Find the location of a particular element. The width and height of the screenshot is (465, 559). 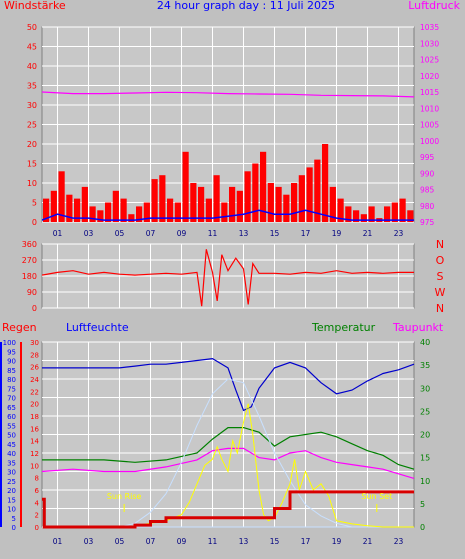

direction-y-tick-label: 360 is located at coordinates (29, 244).